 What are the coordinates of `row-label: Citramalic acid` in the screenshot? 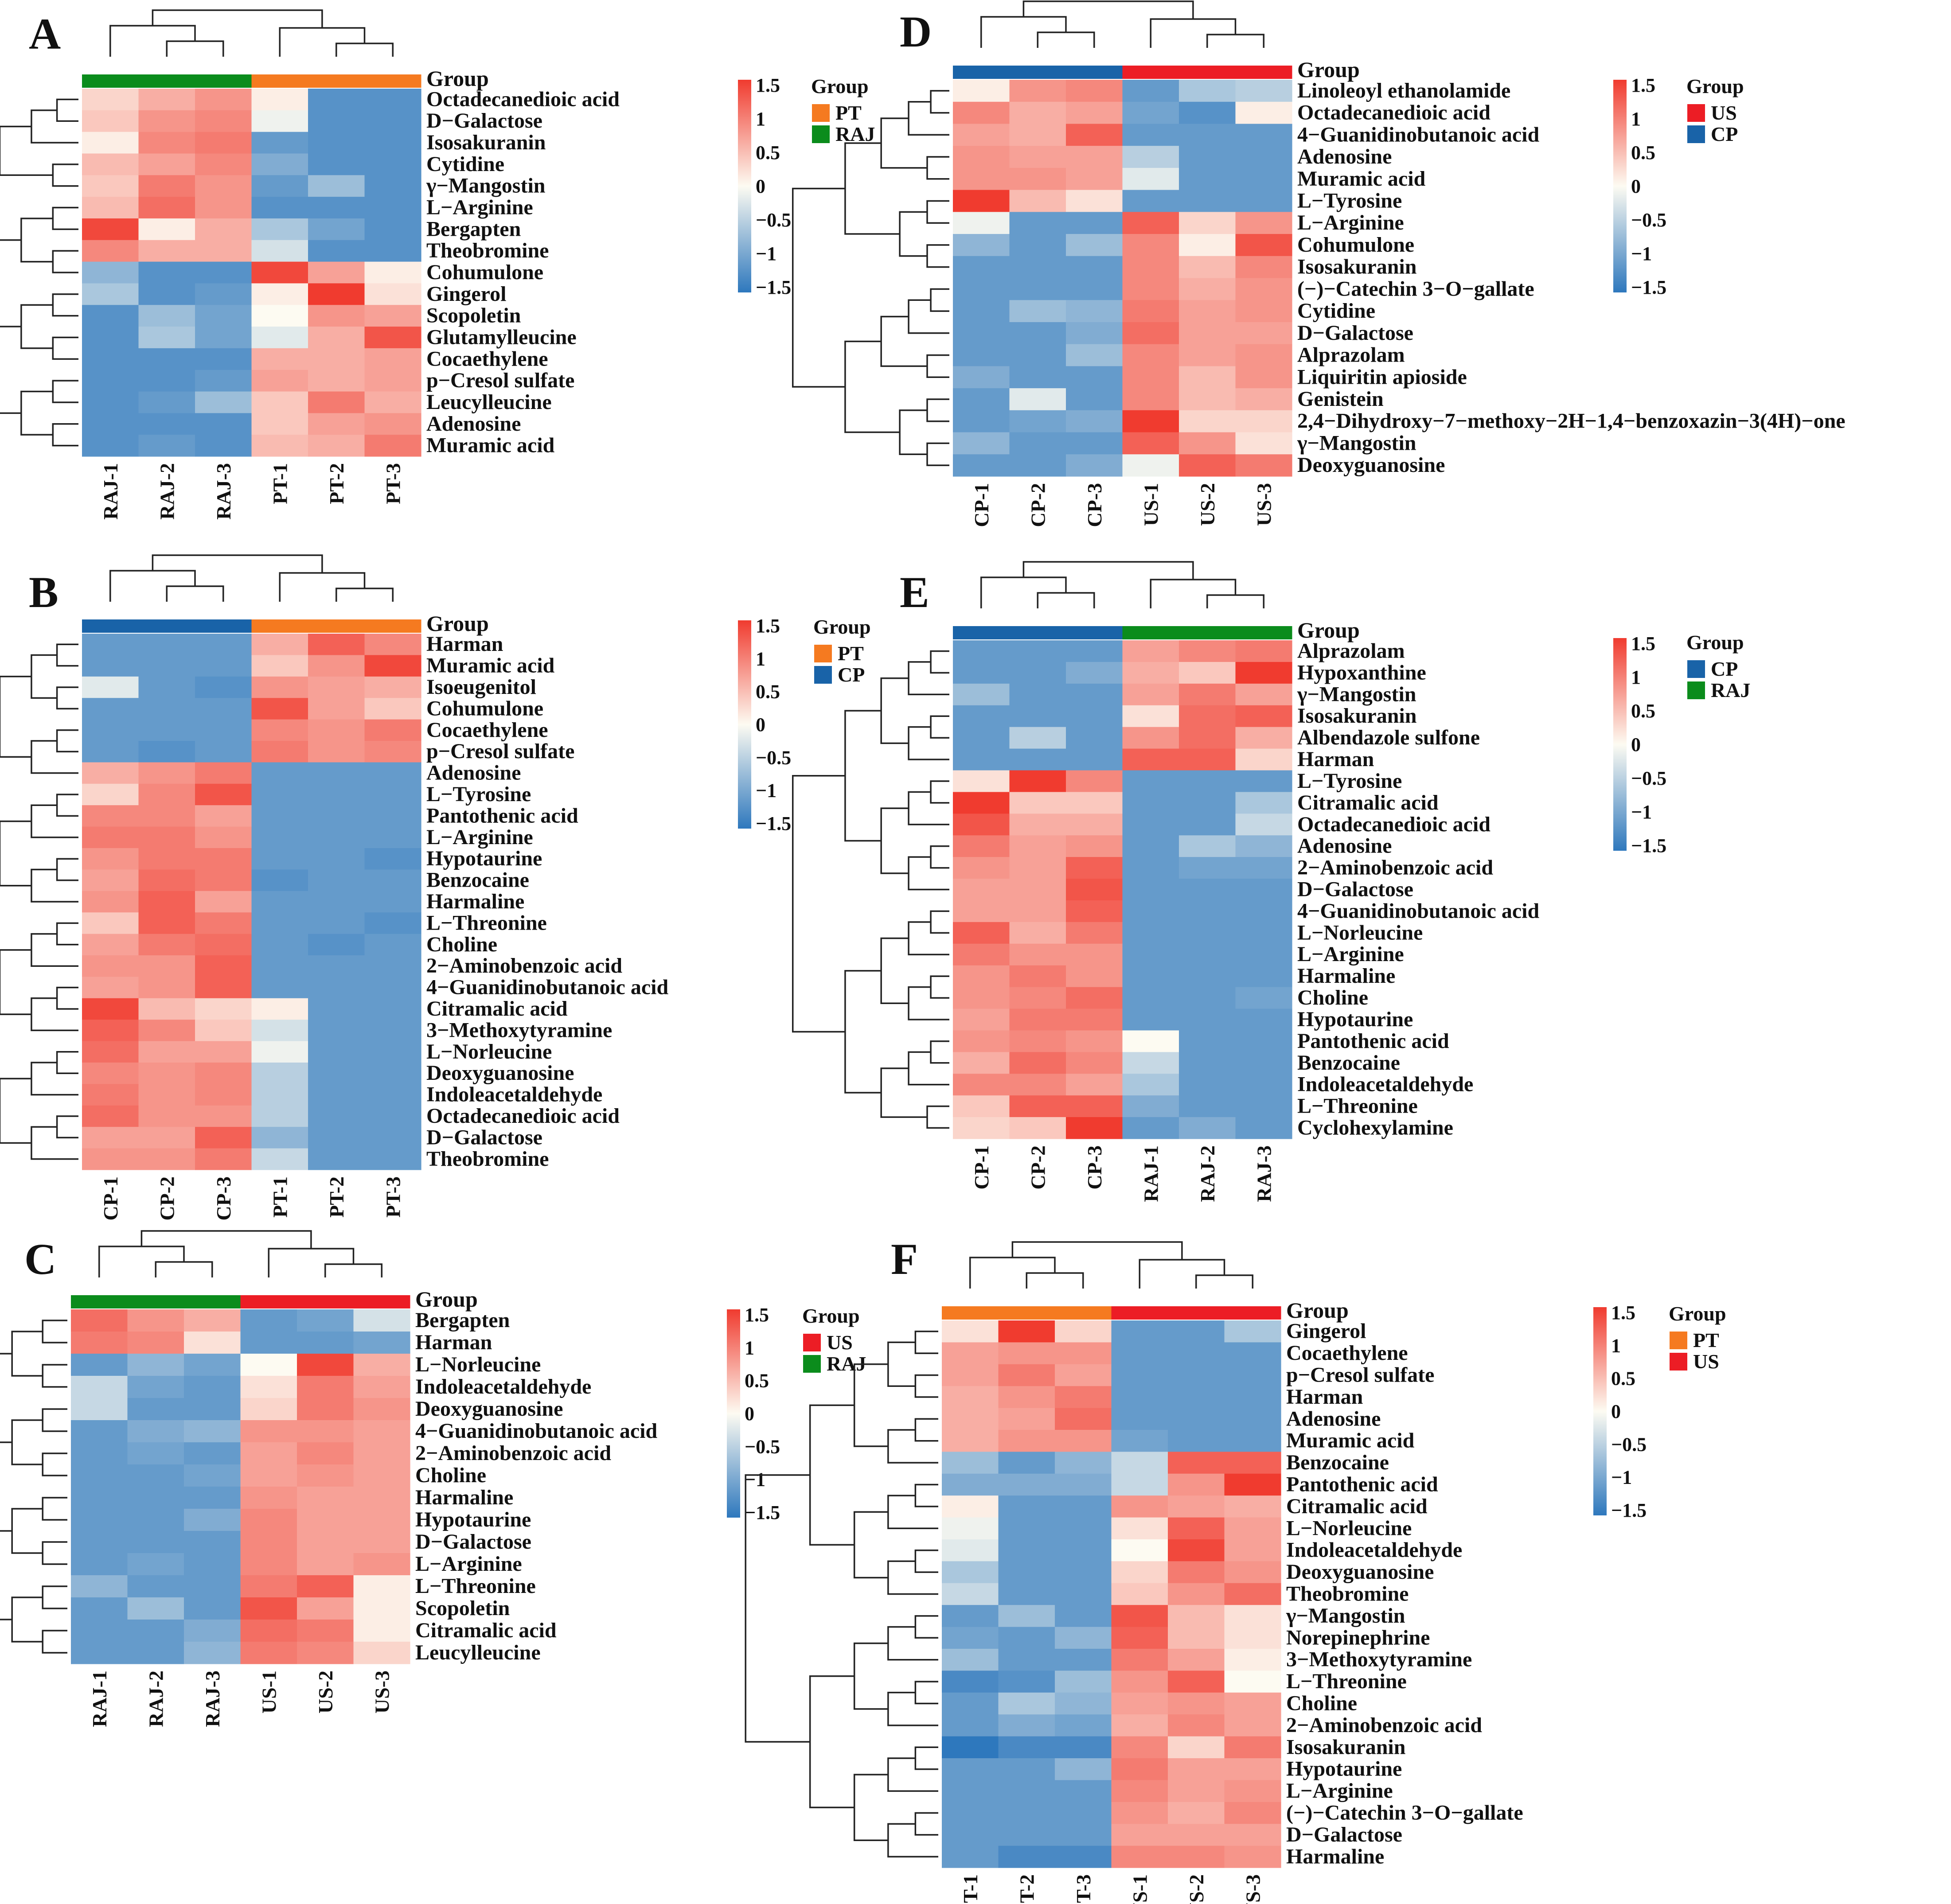 It's located at (1368, 803).